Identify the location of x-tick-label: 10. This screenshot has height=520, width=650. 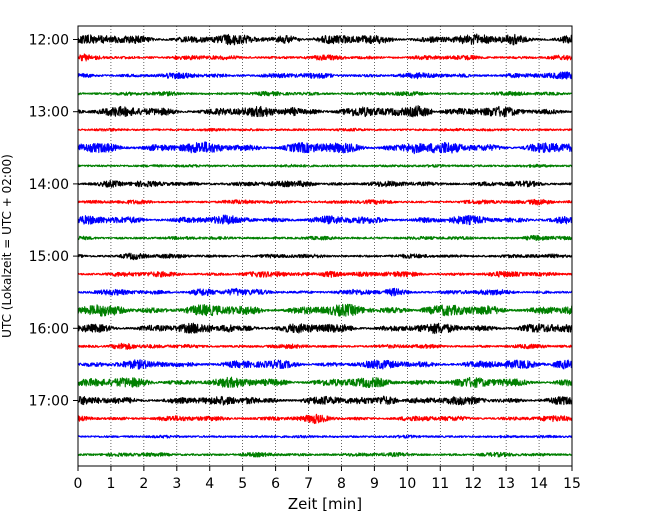
(407, 484).